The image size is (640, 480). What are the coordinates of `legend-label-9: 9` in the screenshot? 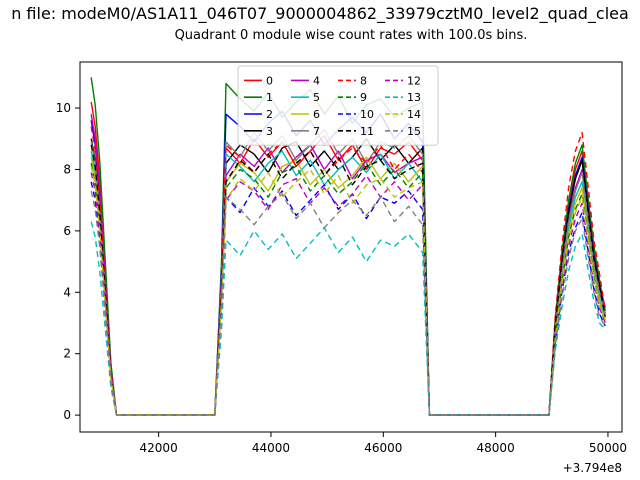 It's located at (363, 97).